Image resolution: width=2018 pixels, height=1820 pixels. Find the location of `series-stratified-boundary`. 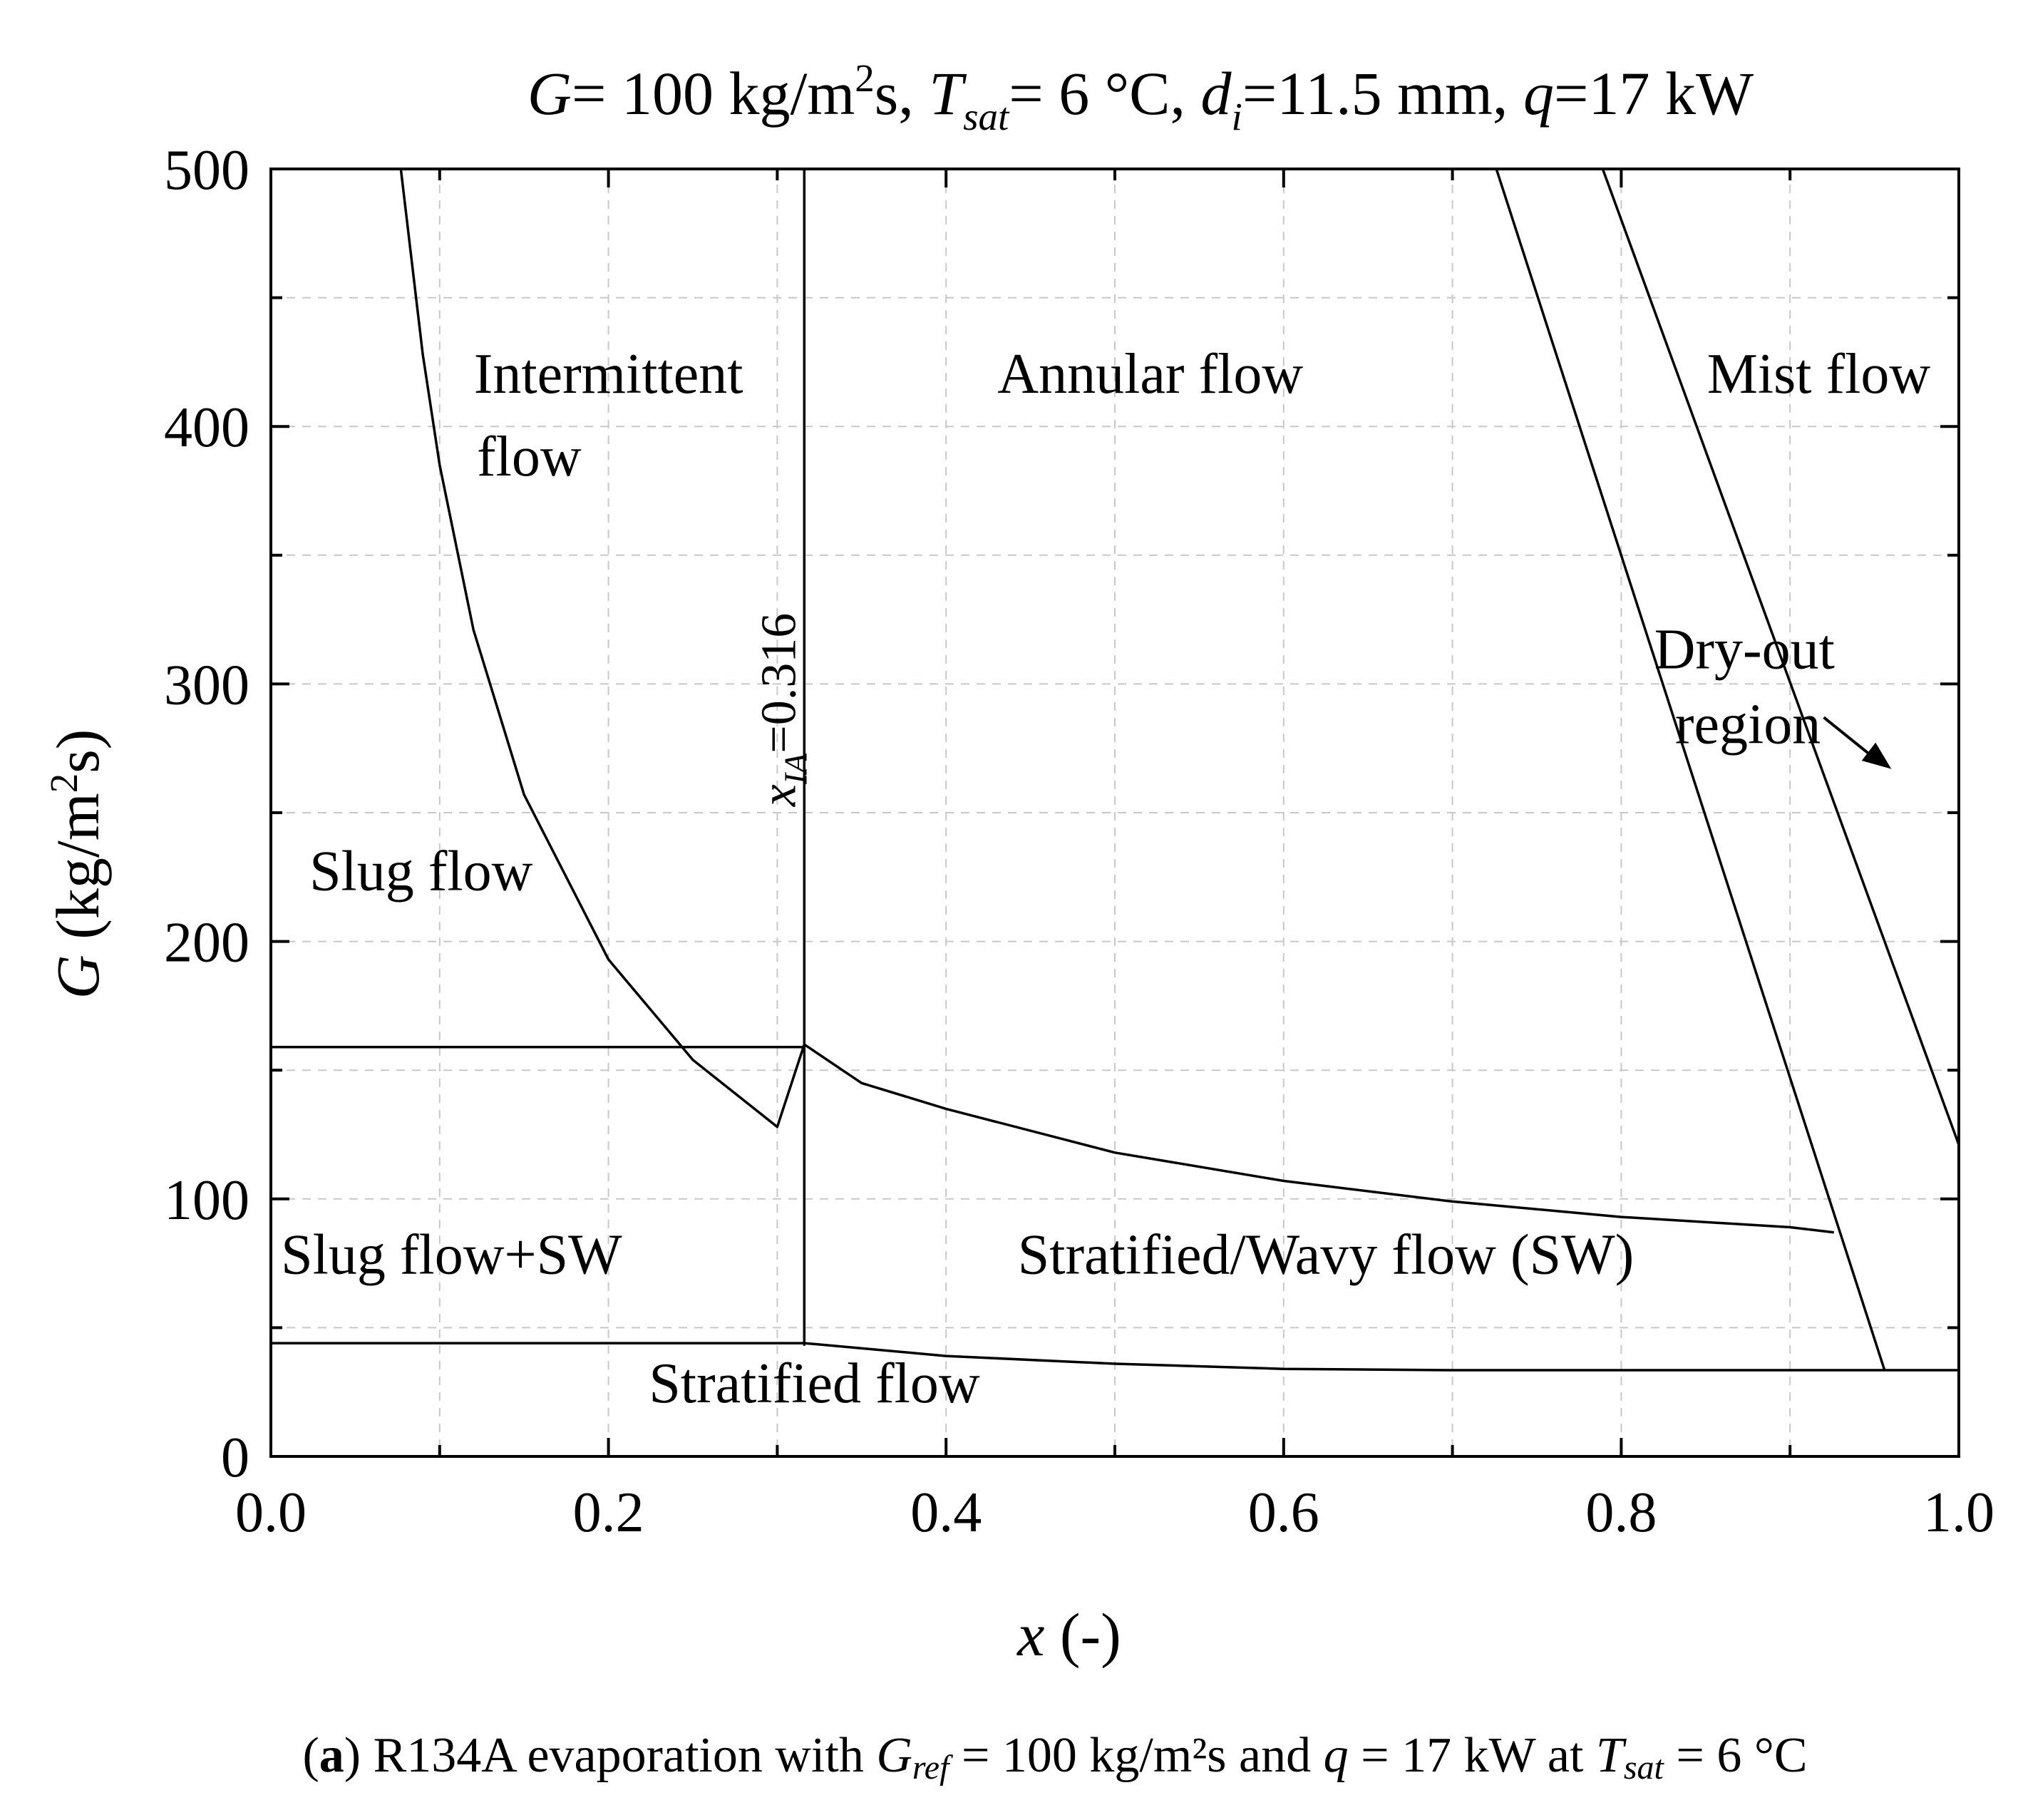

series-stratified-boundary is located at coordinates (1115, 1357).